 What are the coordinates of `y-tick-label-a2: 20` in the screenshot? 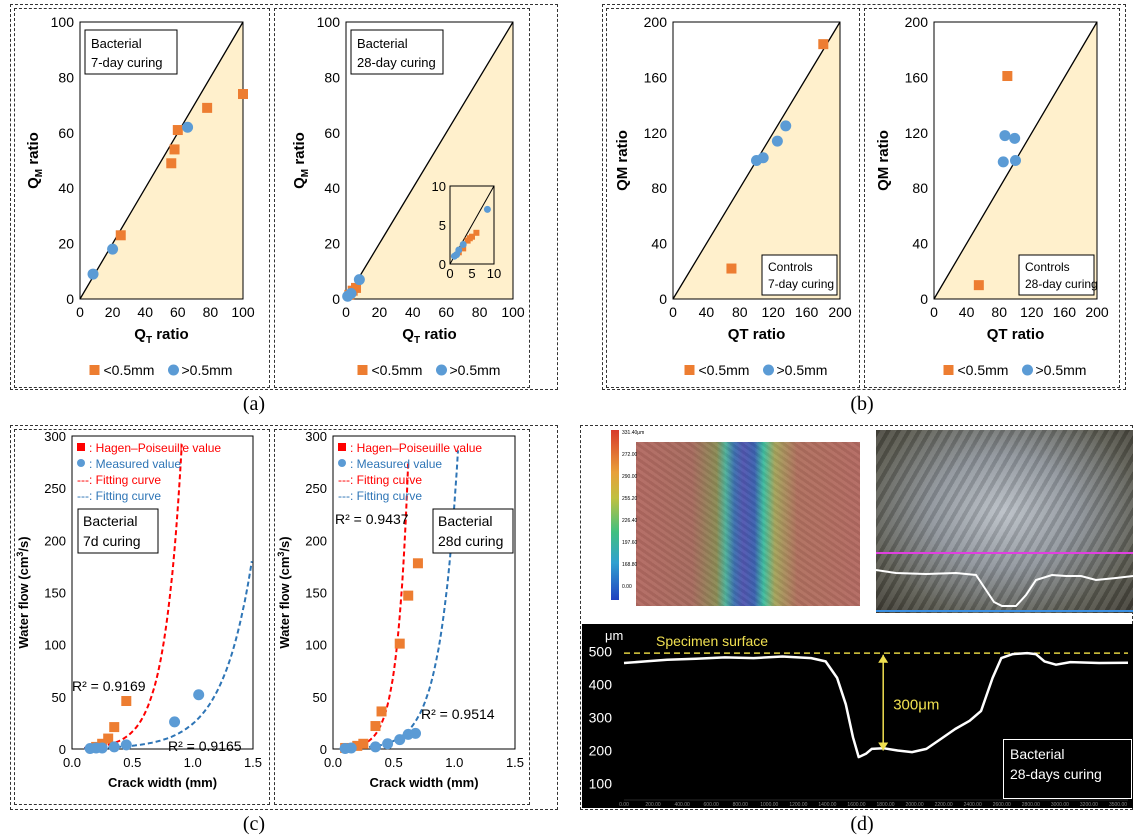 It's located at (332, 244).